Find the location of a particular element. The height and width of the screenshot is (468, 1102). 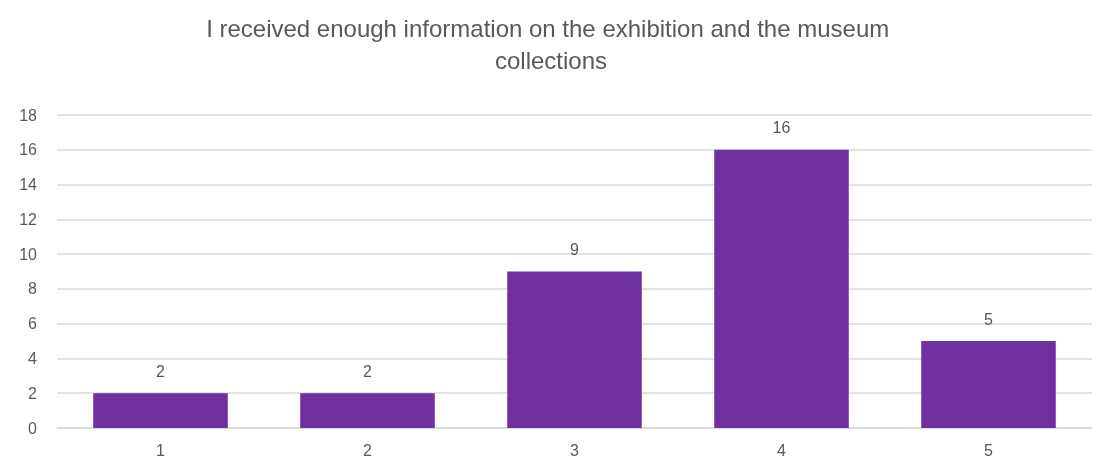

chart-title: I received enough information on the exhibition and the museum collections is located at coordinates (551, 44).